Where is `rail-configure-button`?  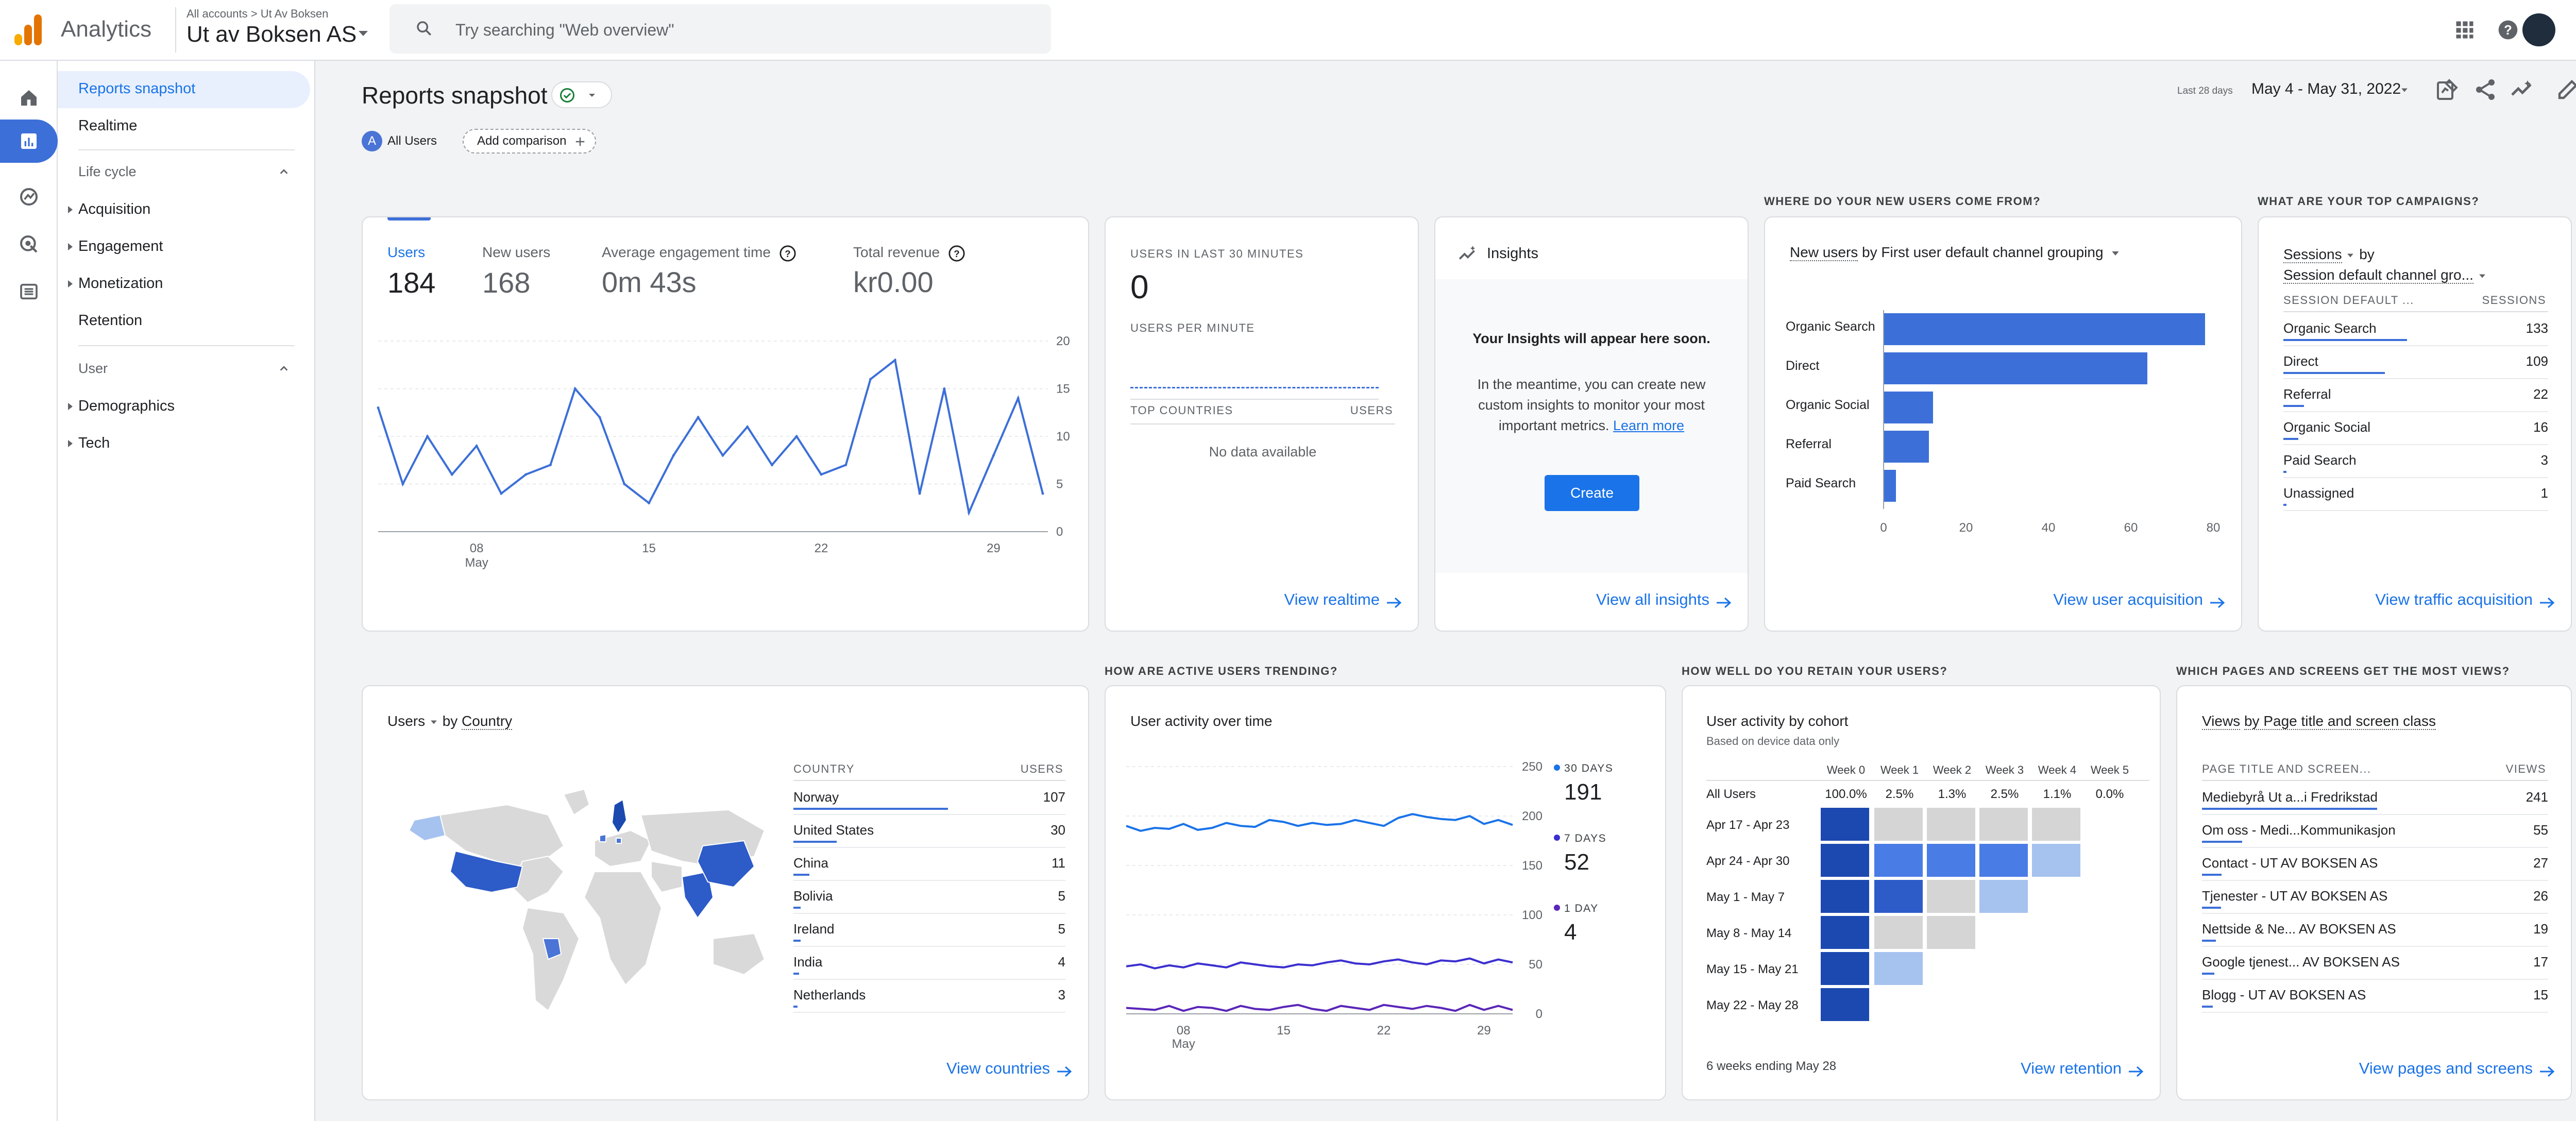 rail-configure-button is located at coordinates (28, 291).